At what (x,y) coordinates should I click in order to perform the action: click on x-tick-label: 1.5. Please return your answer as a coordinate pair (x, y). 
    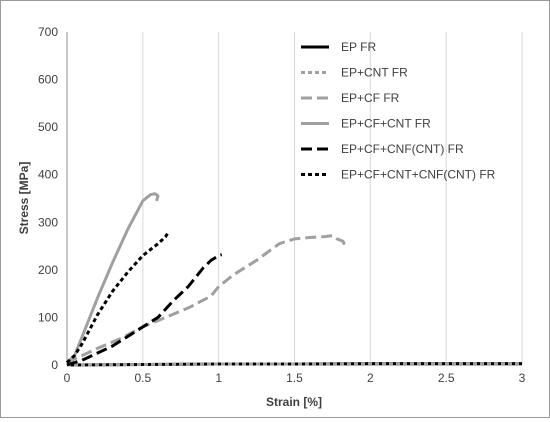
    Looking at the image, I should click on (294, 378).